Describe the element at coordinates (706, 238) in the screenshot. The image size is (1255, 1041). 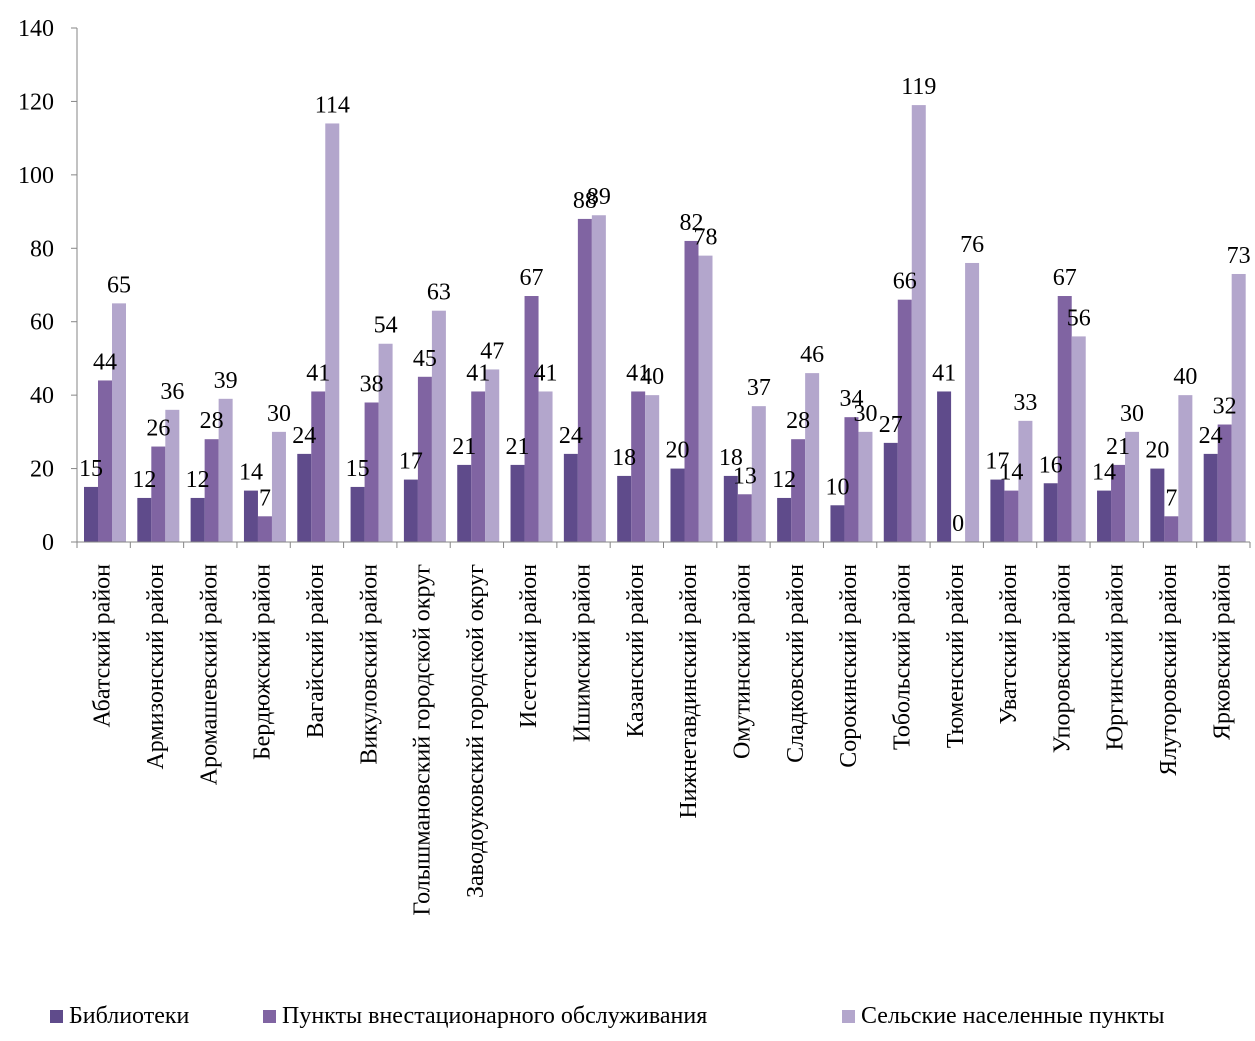
I see `data-label: 78` at that location.